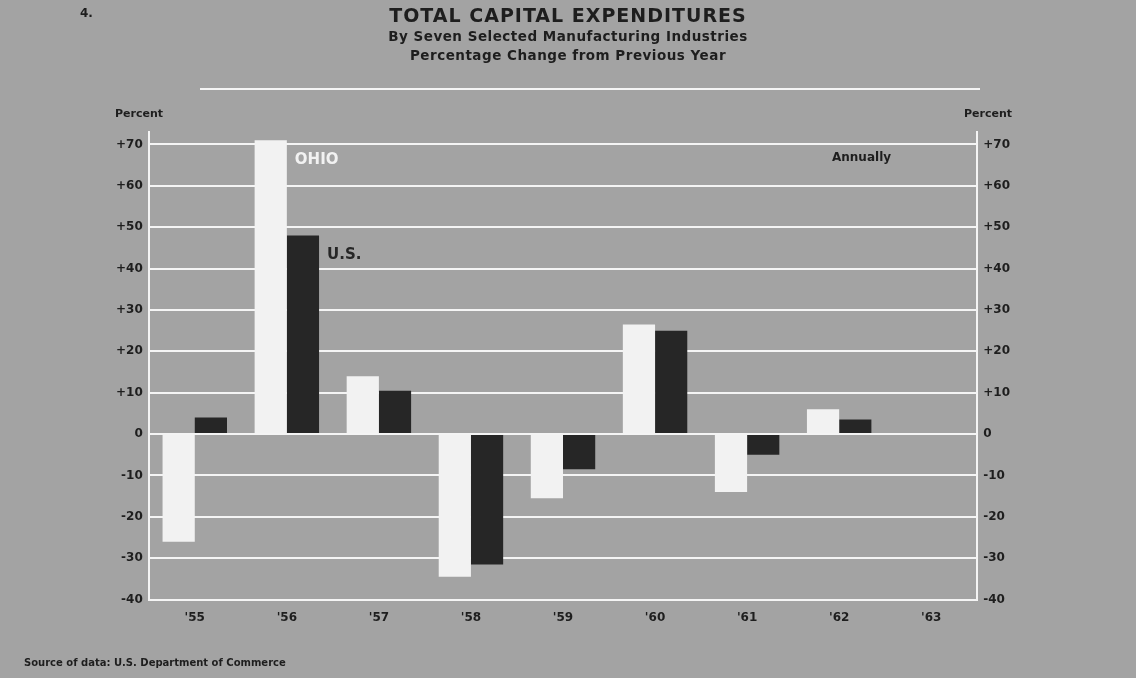  I want to click on series-label: OHIO, so click(316, 159).